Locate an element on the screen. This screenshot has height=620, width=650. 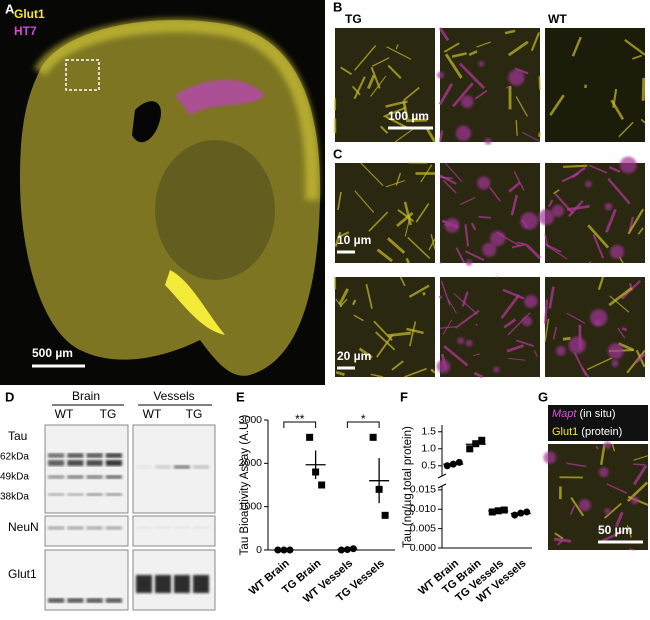
group-label: Brain is located at coordinates (86, 396).